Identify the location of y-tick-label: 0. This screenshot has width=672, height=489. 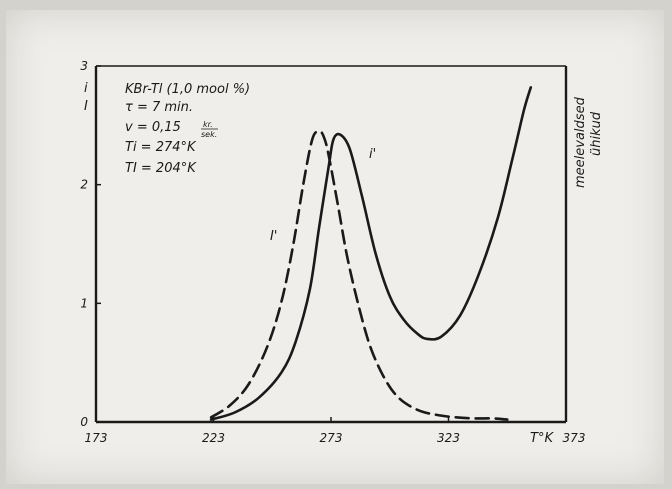
(84, 422).